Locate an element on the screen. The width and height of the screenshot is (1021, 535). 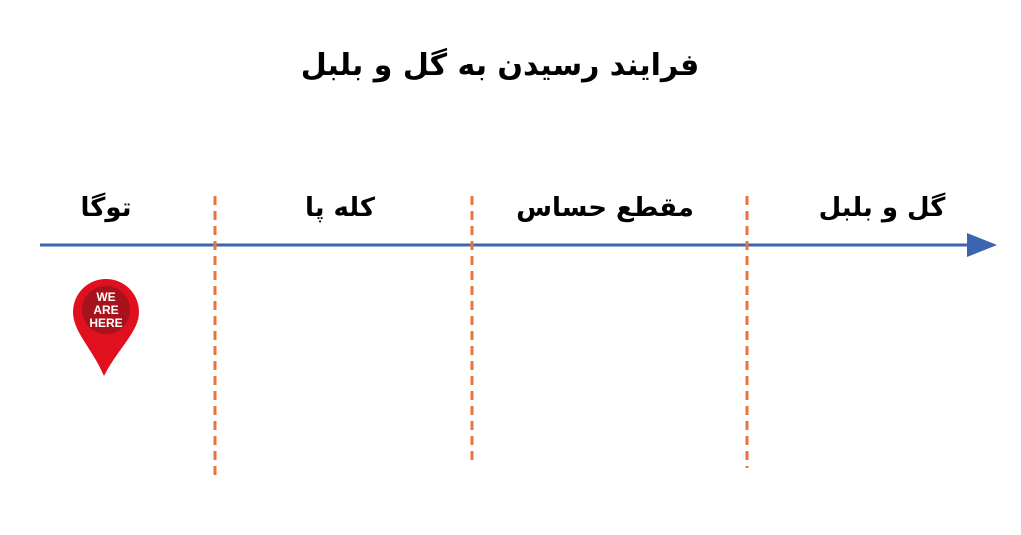
diagram-title: فرایند رسیدن به گل و بلبل is located at coordinates (500, 65).